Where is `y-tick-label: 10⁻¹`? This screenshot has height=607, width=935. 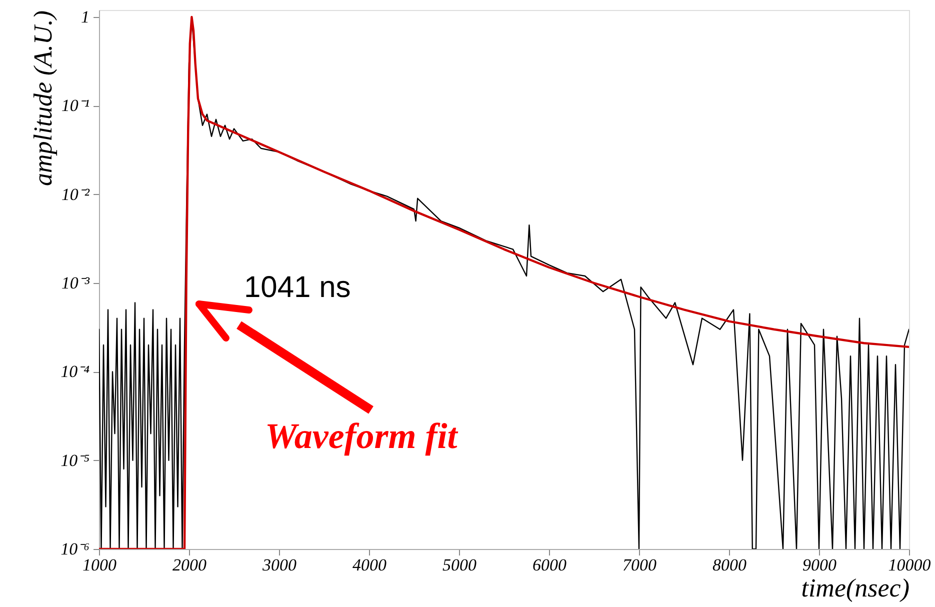 y-tick-label: 10⁻¹ is located at coordinates (75, 106).